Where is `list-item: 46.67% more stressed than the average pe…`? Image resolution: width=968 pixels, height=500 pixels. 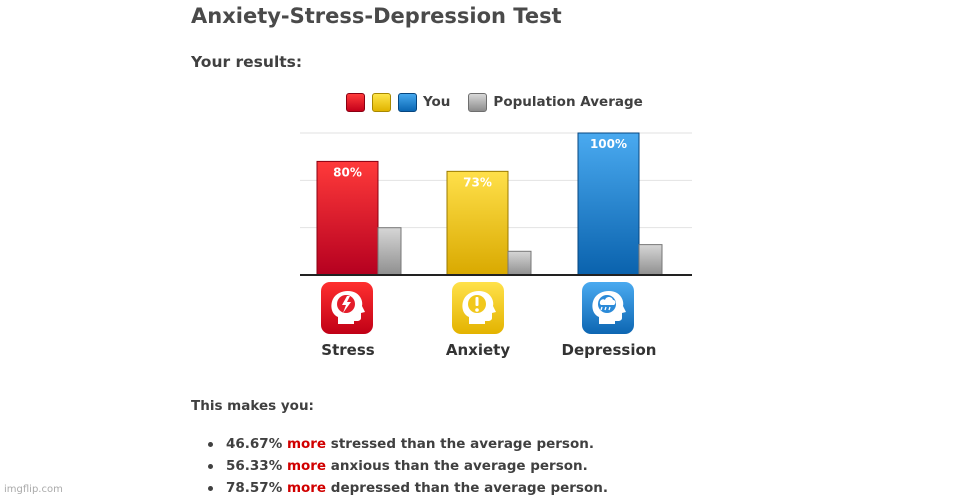 list-item: 46.67% more stressed than the average pe… is located at coordinates (408, 444).